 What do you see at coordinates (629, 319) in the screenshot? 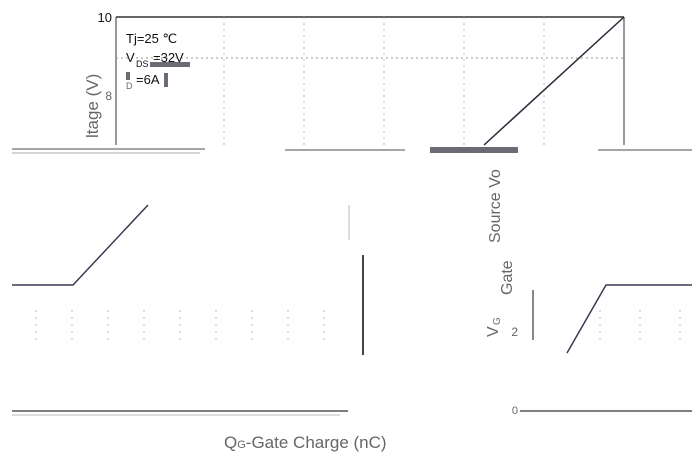
I see `series-segment-lower-right` at bounding box center [629, 319].